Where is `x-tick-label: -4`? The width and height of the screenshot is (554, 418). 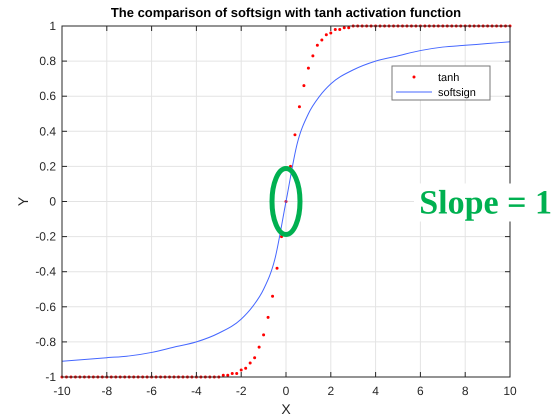
x-tick-label: -4 is located at coordinates (196, 391).